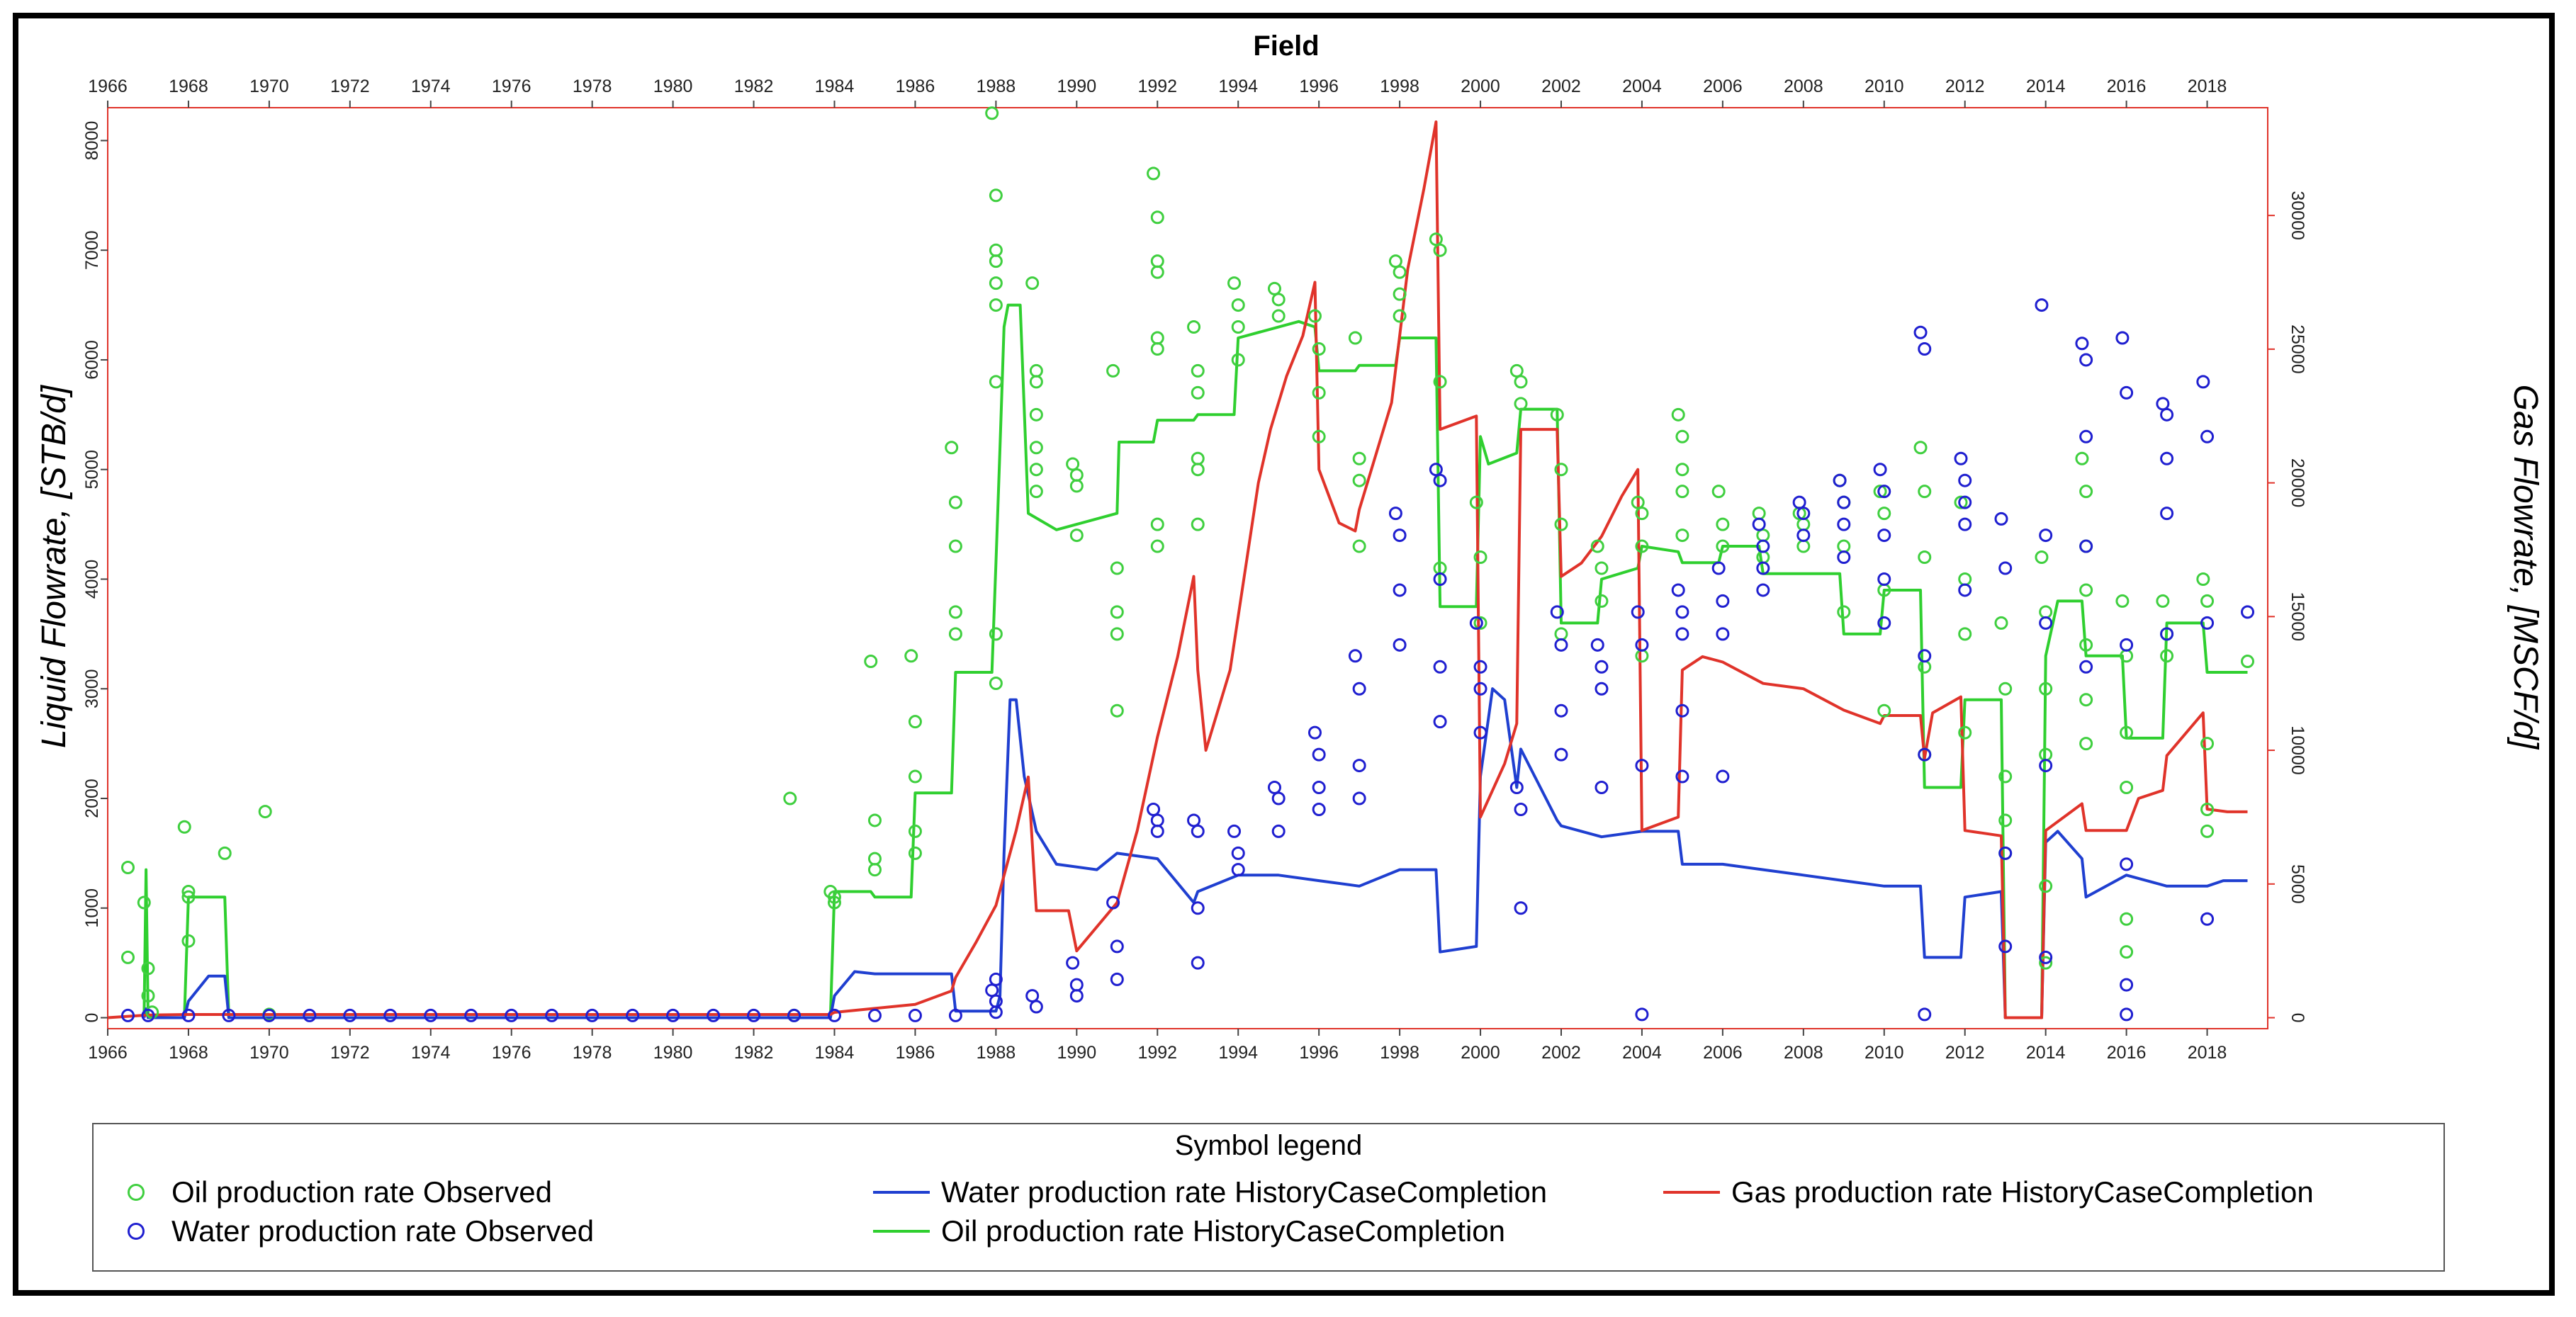 This screenshot has width=2576, height=1317. What do you see at coordinates (1399, 86) in the screenshot?
I see `x-tick-label-top: 1998` at bounding box center [1399, 86].